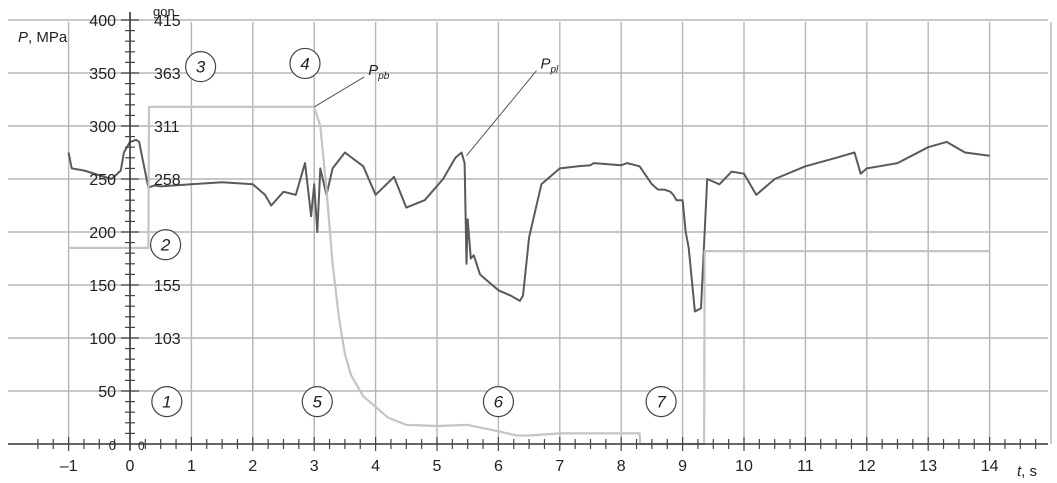  I want to click on y-tick-label: 250, so click(102, 180).